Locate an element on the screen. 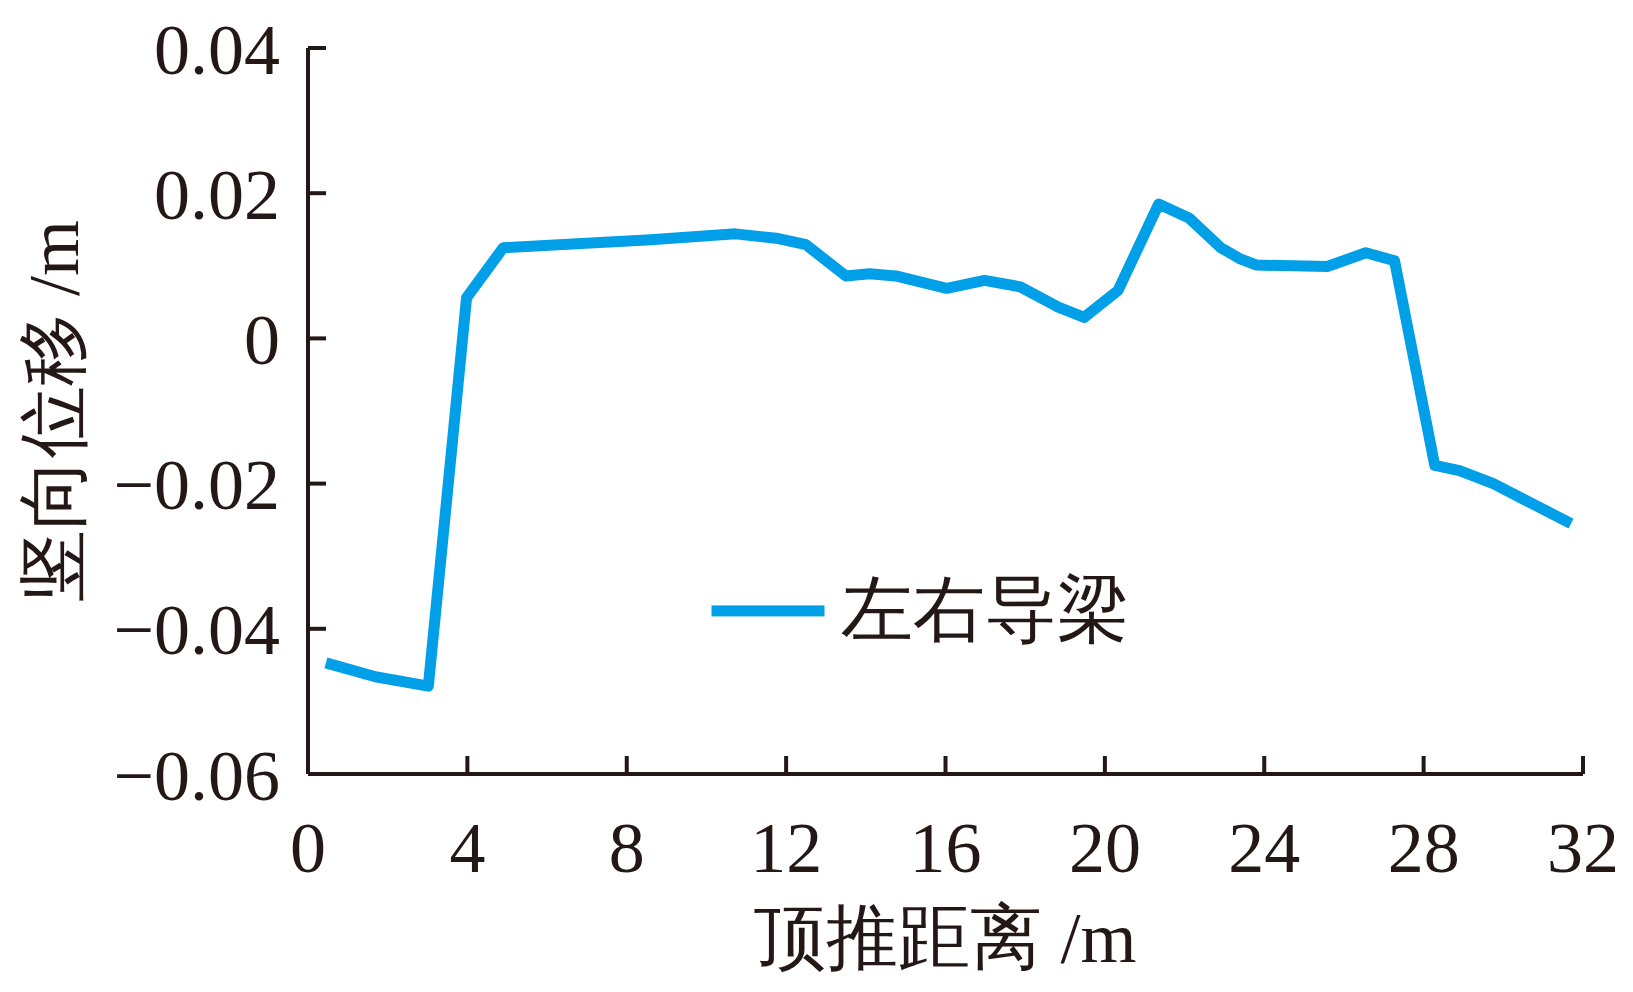 This screenshot has height=992, width=1633. y-tick-label: 0 is located at coordinates (262, 339).